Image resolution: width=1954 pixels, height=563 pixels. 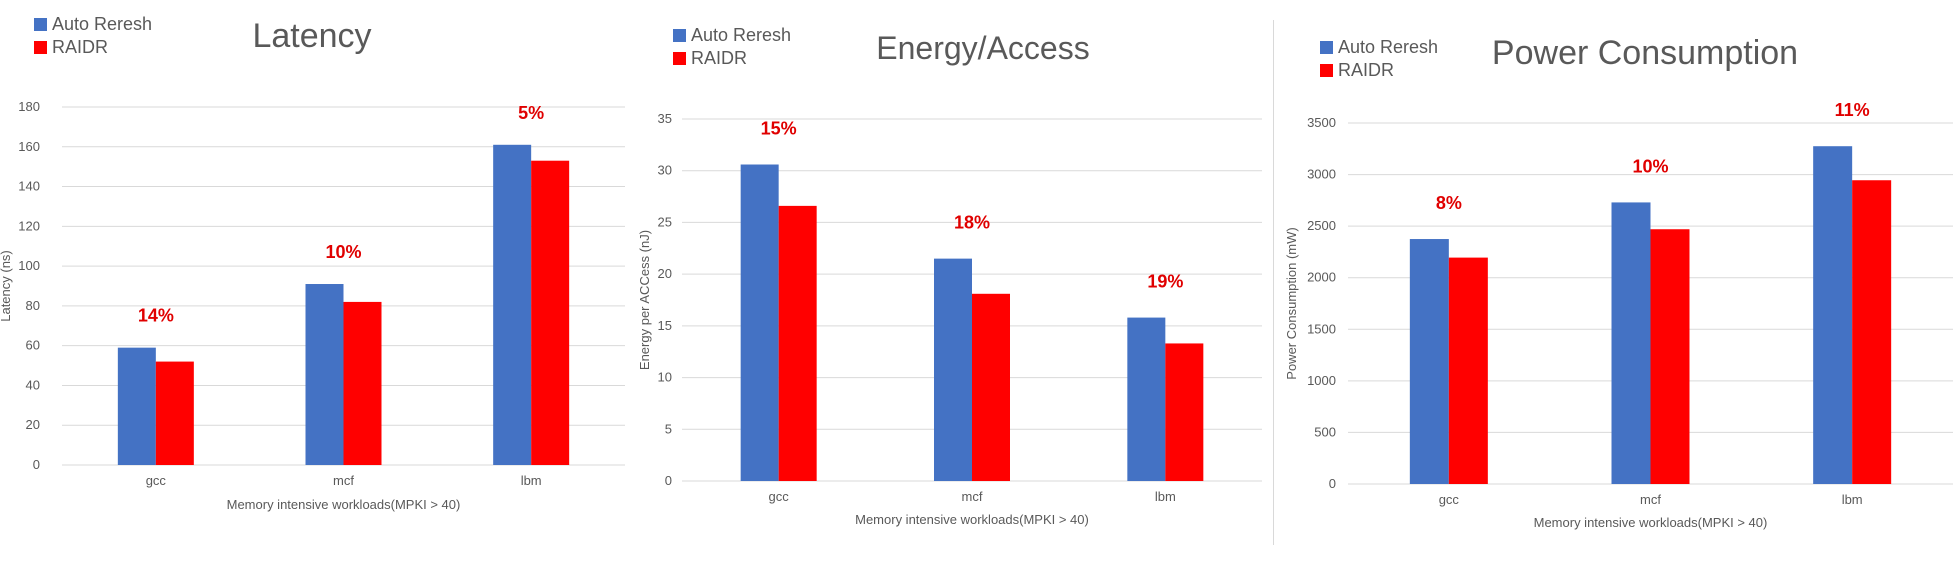 What do you see at coordinates (1321, 174) in the screenshot?
I see `y-tick-label: 3000` at bounding box center [1321, 174].